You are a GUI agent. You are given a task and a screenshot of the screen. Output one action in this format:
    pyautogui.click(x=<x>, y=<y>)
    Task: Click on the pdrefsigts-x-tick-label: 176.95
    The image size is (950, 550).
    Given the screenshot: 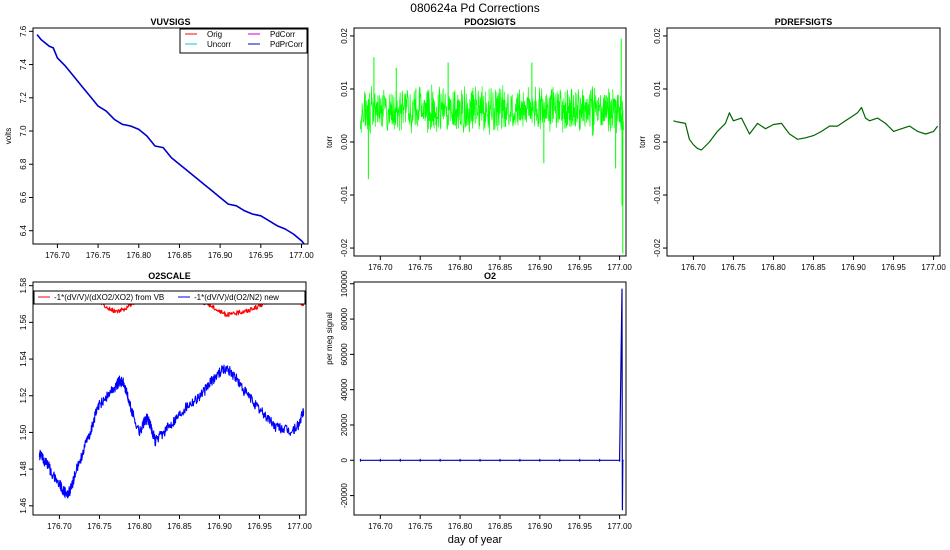 What is the action you would take?
    pyautogui.click(x=893, y=267)
    